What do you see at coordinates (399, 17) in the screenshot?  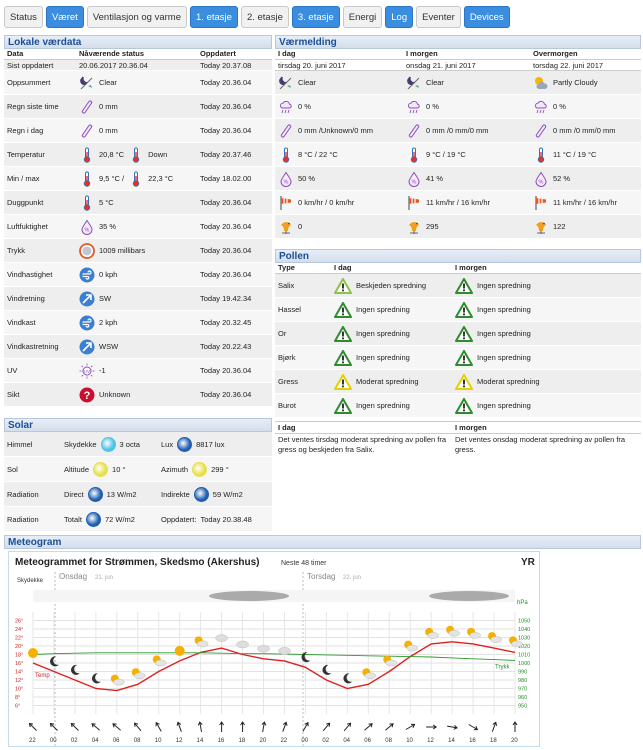 I see `nav-tab: Log` at bounding box center [399, 17].